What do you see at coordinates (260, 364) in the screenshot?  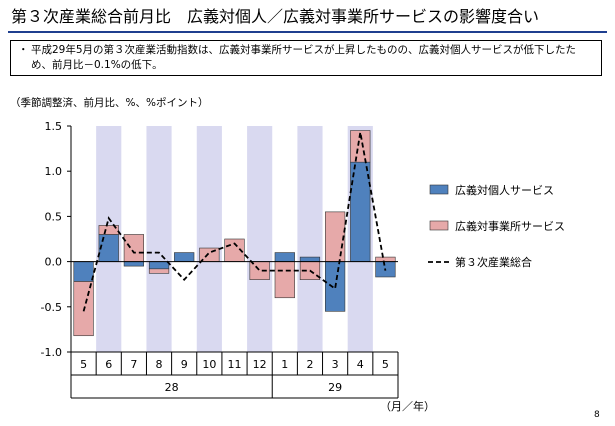 I see `x-tick-label: 12` at bounding box center [260, 364].